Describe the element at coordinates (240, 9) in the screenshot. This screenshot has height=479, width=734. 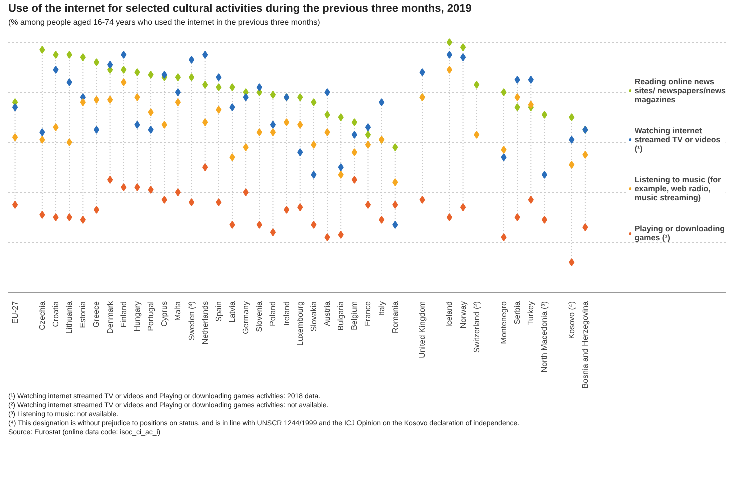
I see `chart-title: Use of the internet for selected cultural activities during the previous three months, 2019` at that location.